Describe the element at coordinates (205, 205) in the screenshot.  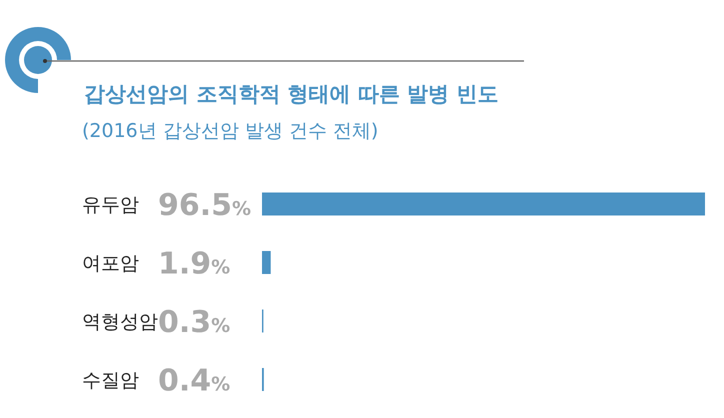
I see `data-label: 96.5%` at that location.